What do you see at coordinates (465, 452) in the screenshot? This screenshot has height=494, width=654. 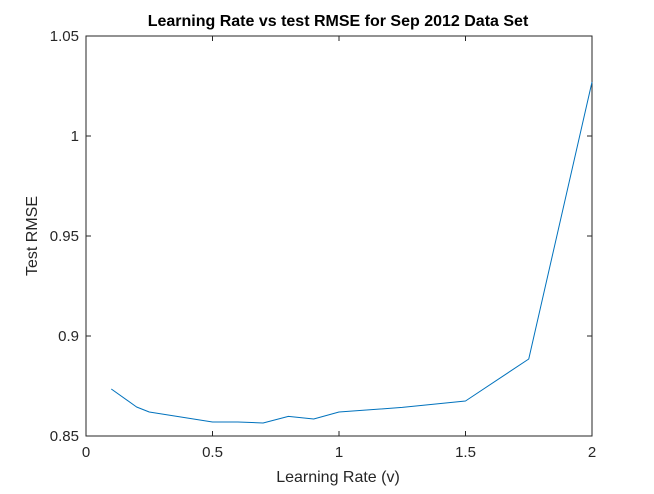 I see `x-tick-label: 1.5` at bounding box center [465, 452].